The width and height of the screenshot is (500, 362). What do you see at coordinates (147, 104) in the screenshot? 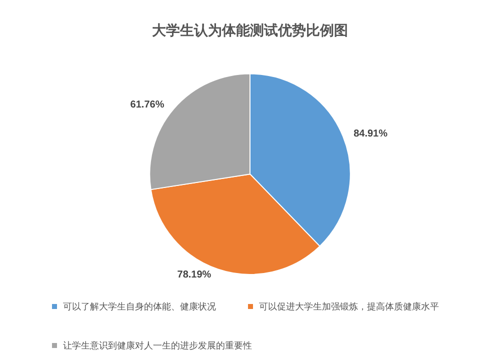
I see `data-label: 61.76%` at bounding box center [147, 104].